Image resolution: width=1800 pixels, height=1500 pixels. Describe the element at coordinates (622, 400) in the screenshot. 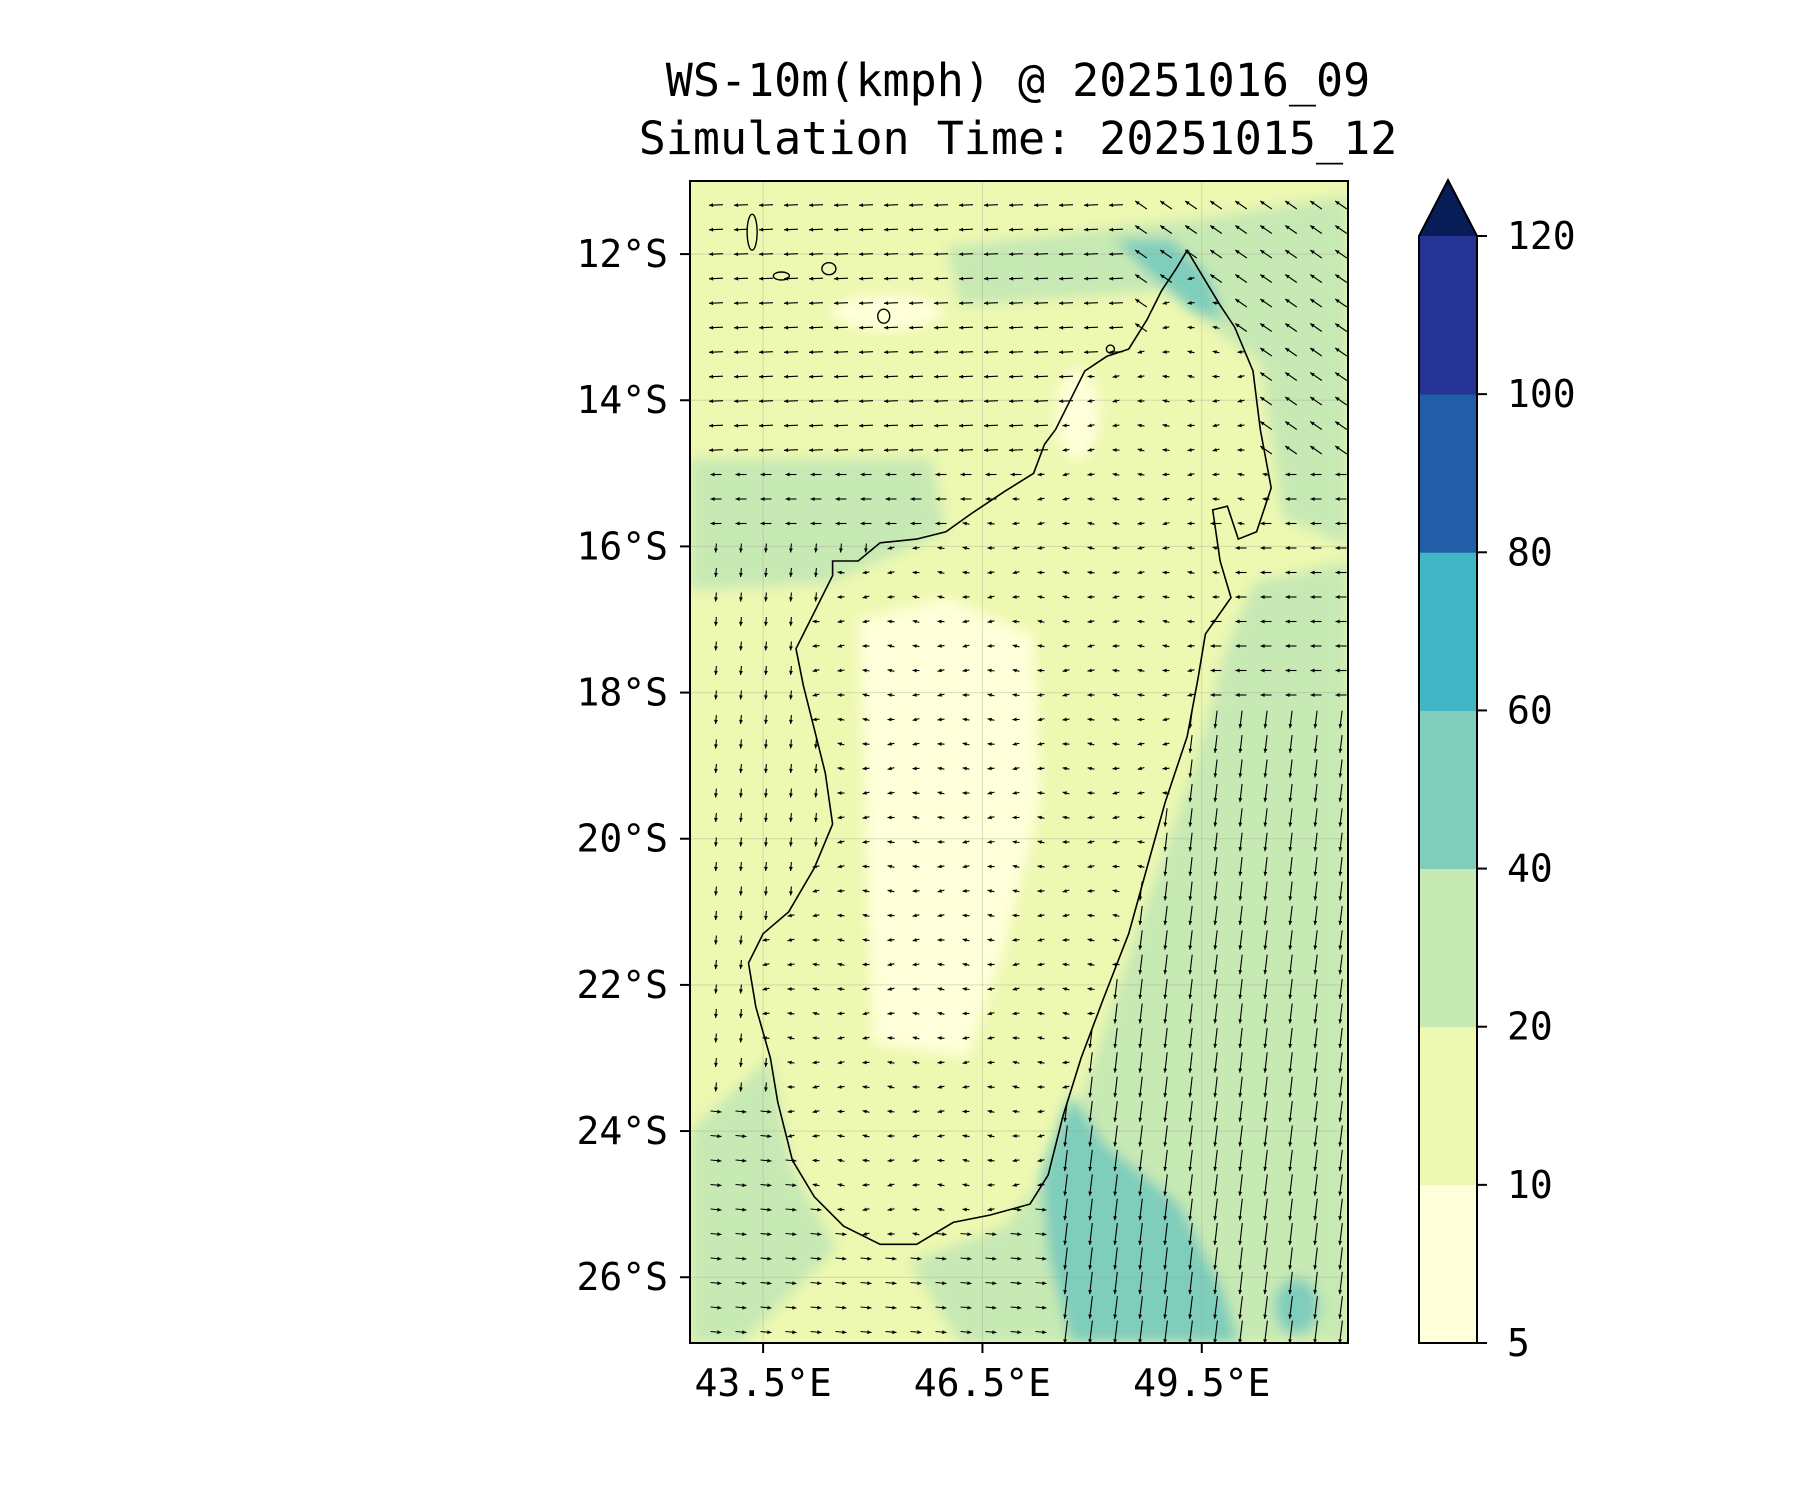

I see `lat-tick-label: 14°S` at that location.